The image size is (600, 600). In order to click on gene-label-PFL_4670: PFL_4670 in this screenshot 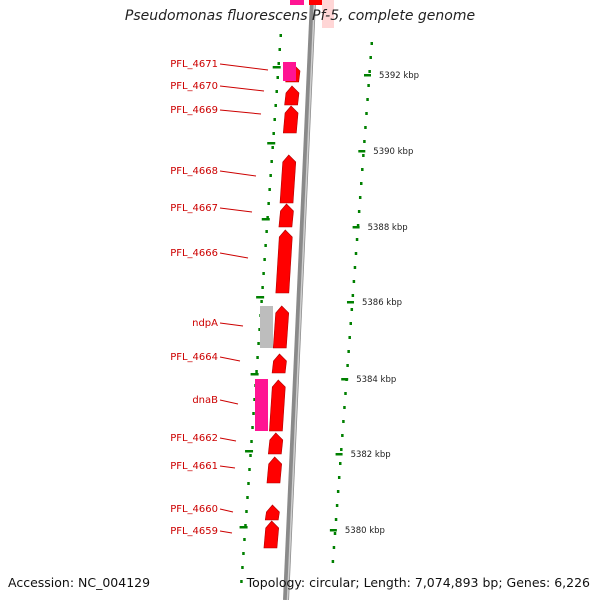, I will do `click(194, 86)`.